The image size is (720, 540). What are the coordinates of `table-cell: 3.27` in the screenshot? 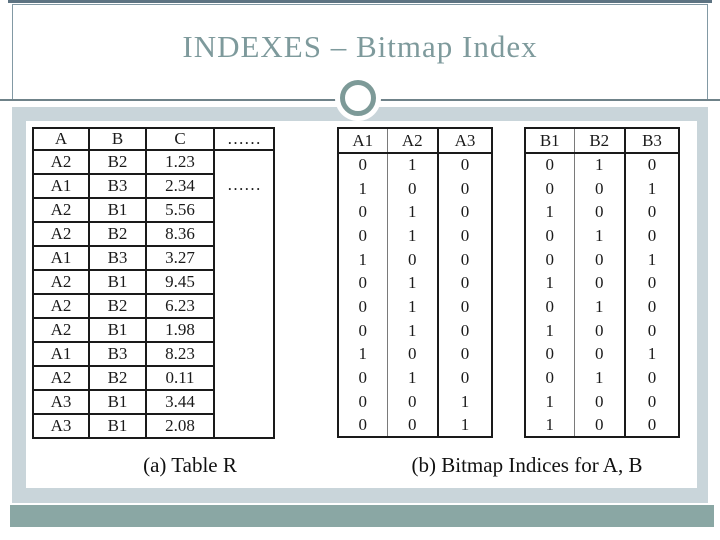 It's located at (180, 258).